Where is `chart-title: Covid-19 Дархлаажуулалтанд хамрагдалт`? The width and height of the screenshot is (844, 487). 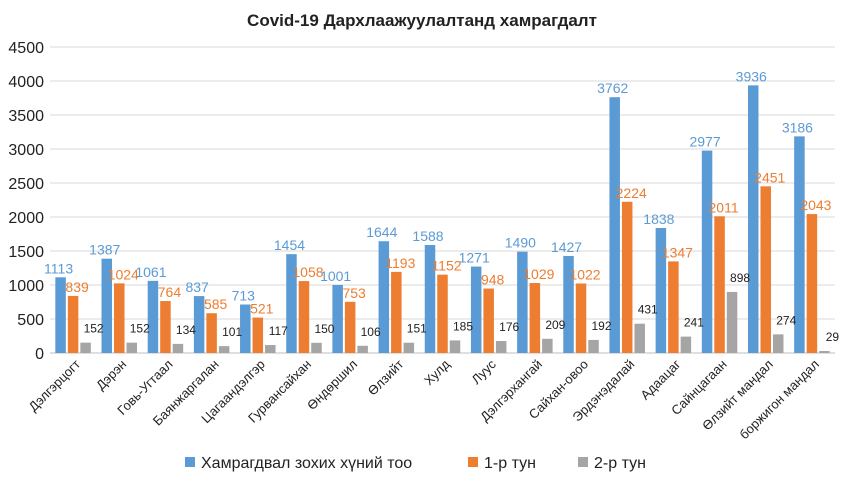
chart-title: Covid-19 Дархлаажуулалтанд хамрагдалт is located at coordinates (422, 20).